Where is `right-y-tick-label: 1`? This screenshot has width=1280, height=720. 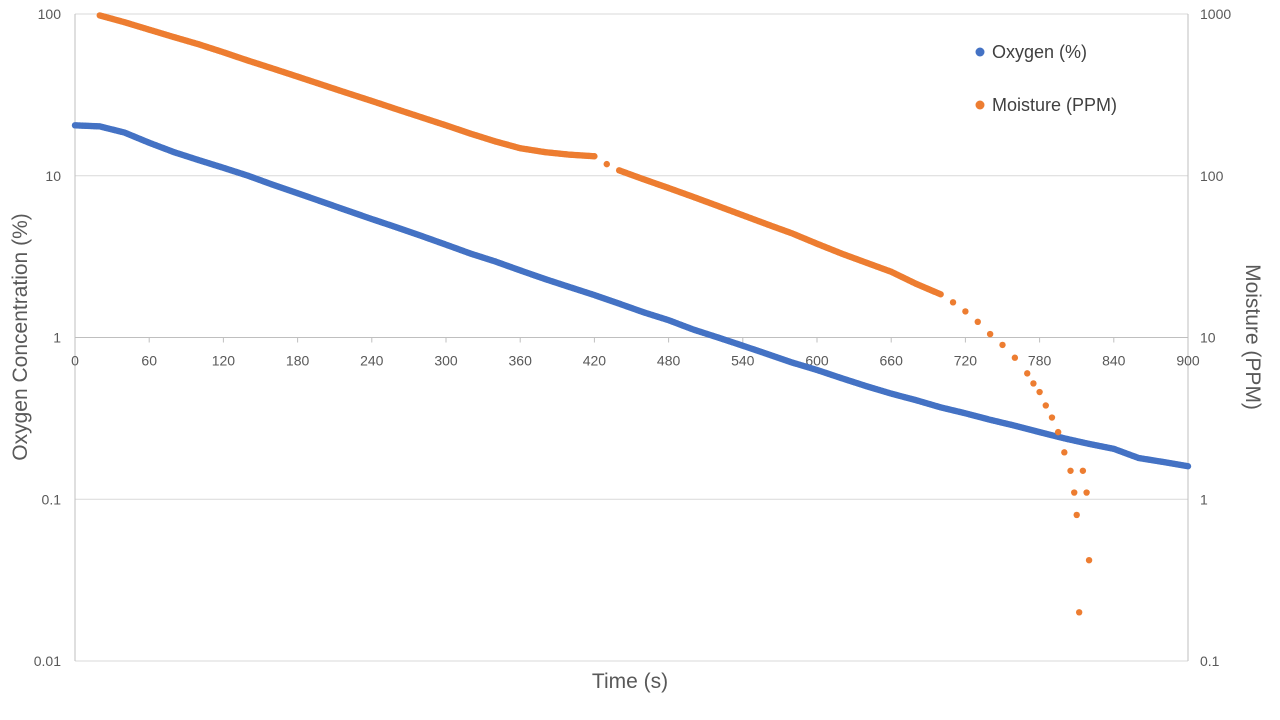 right-y-tick-label: 1 is located at coordinates (1204, 499).